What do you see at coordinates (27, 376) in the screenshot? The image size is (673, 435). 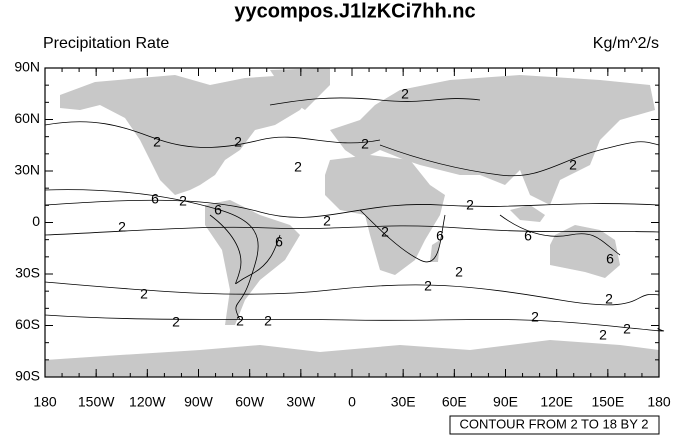 I see `y-tick-label: 90S` at bounding box center [27, 376].